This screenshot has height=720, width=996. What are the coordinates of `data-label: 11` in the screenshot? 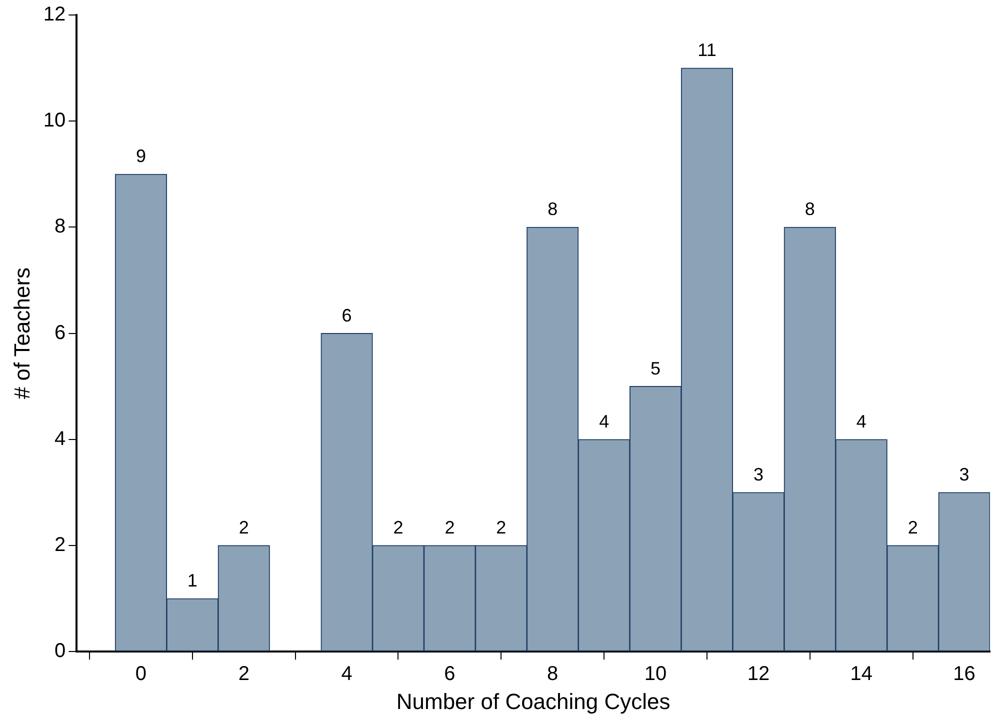 It's located at (707, 50).